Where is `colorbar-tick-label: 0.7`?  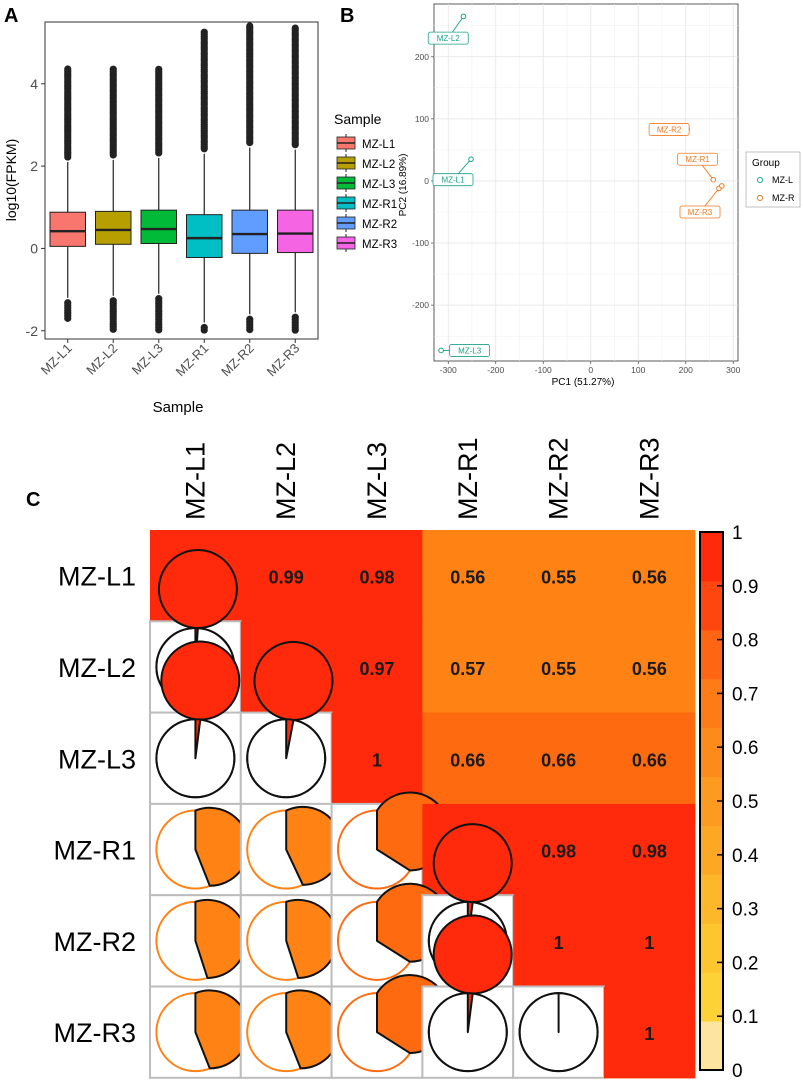 colorbar-tick-label: 0.7 is located at coordinates (745, 694).